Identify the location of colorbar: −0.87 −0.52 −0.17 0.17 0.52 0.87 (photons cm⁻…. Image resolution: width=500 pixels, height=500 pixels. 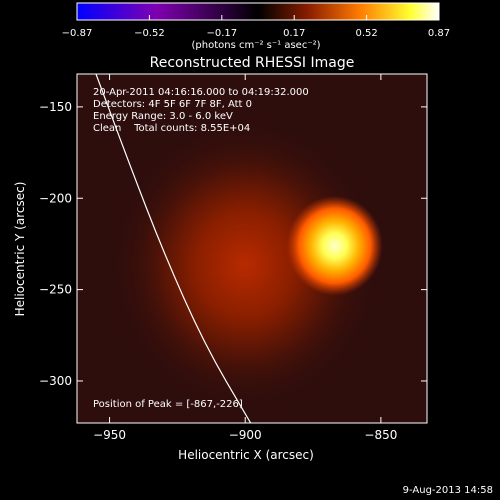
(256, 26).